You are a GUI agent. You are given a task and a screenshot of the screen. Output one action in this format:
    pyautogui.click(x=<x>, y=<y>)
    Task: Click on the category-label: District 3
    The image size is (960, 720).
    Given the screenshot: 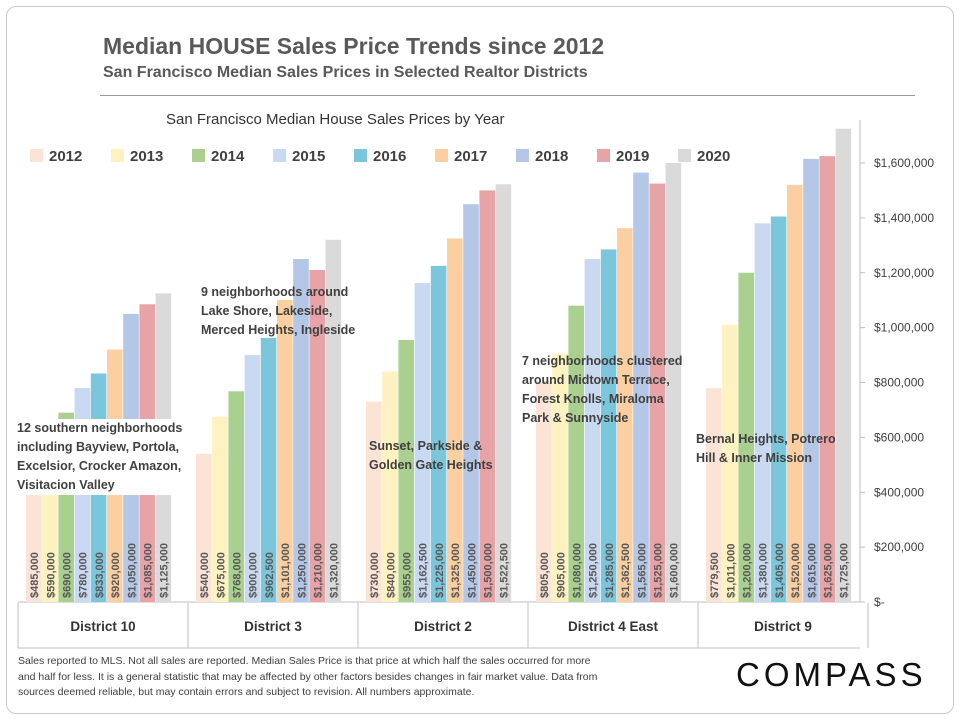 What is the action you would take?
    pyautogui.click(x=273, y=626)
    